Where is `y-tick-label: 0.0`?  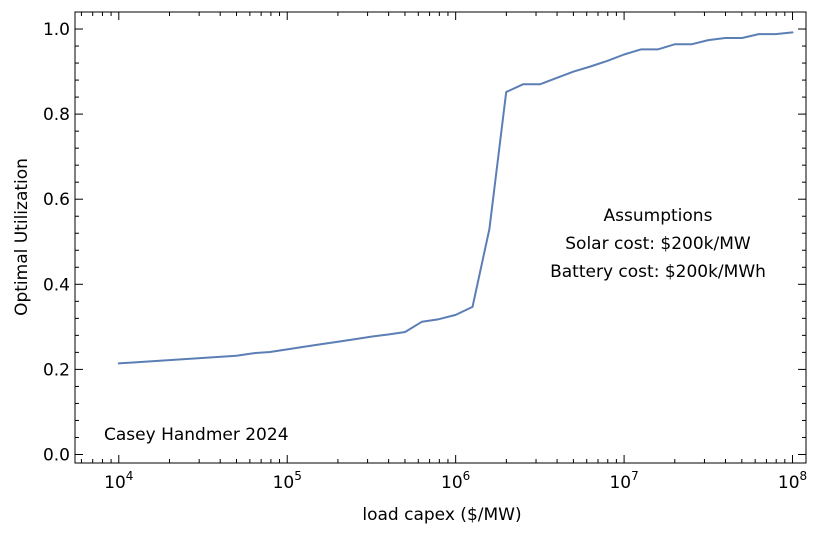 y-tick-label: 0.0 is located at coordinates (56, 455).